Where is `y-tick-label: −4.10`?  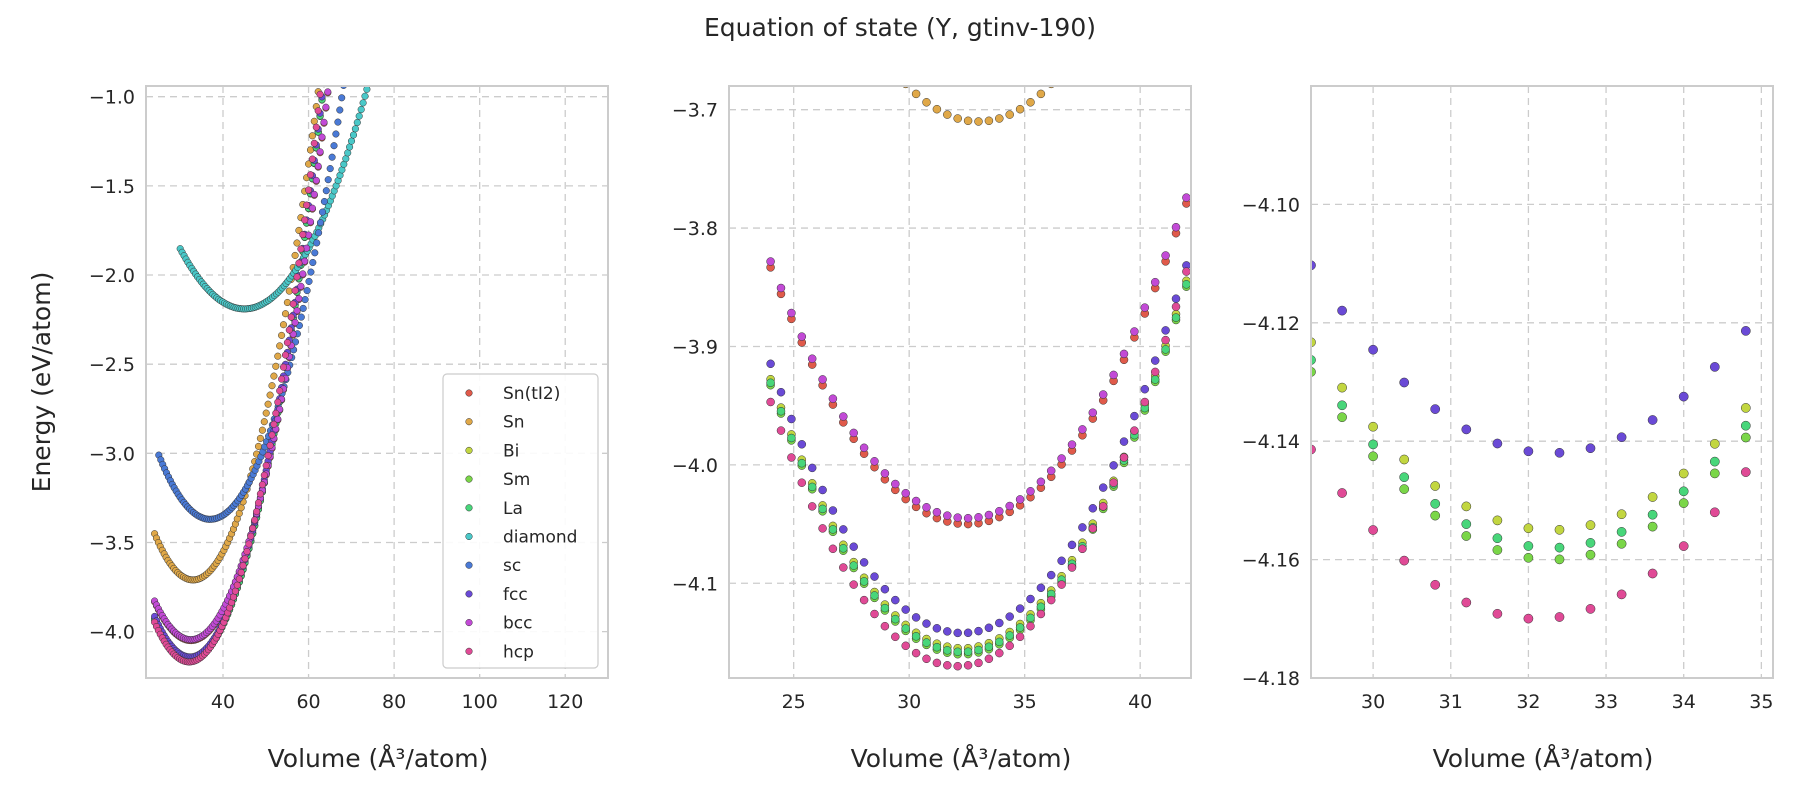
y-tick-label: −4.10 is located at coordinates (1271, 205).